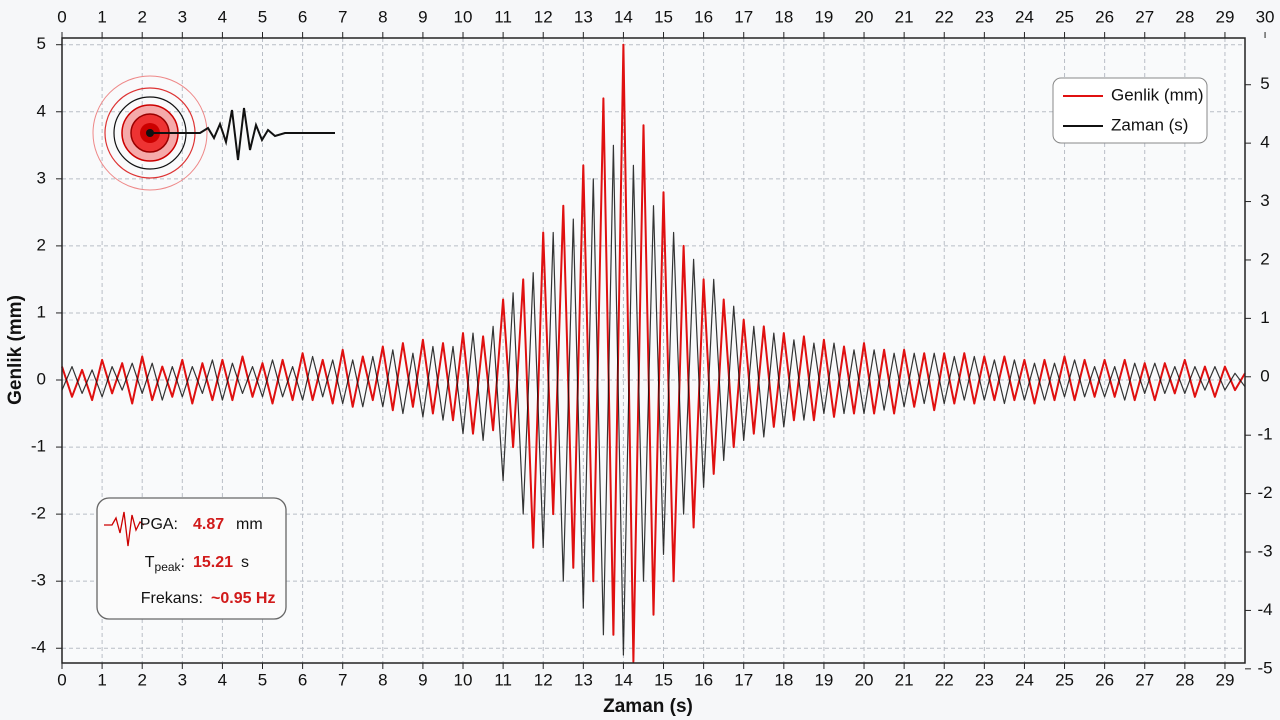  What do you see at coordinates (1264, 83) in the screenshot?
I see `y2-tick-label: 5` at bounding box center [1264, 83].